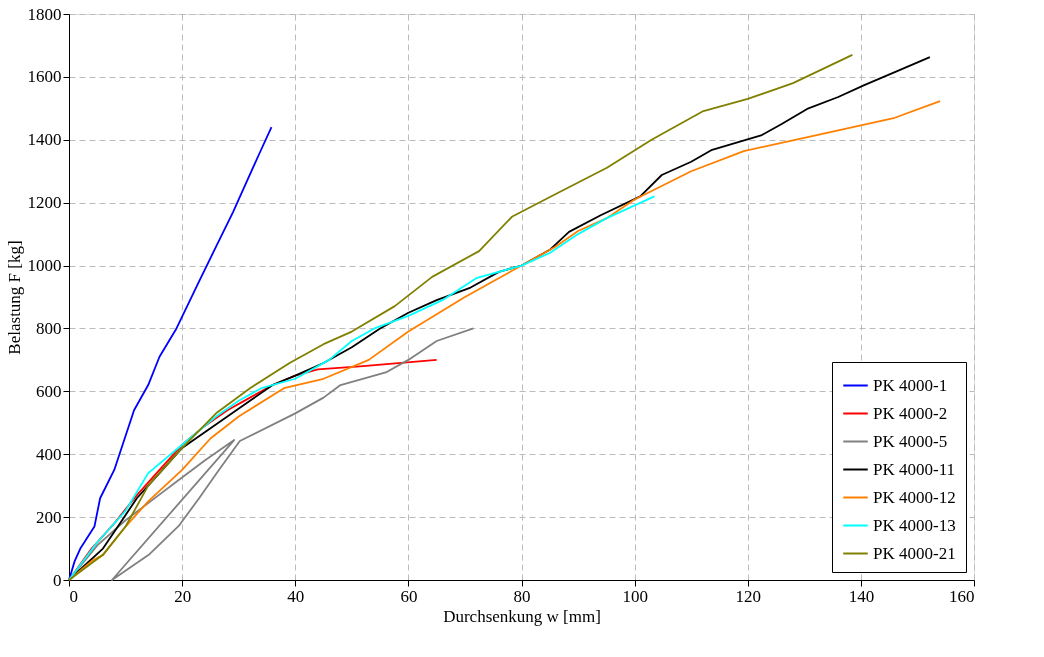  Describe the element at coordinates (44, 14) in the screenshot. I see `y-tick-label: 1800` at that location.